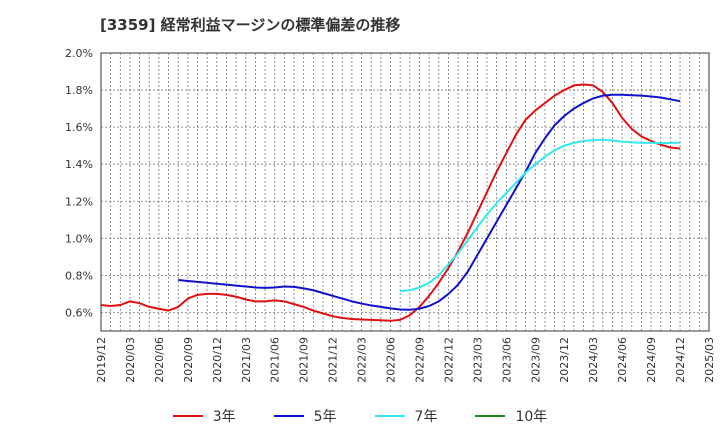  What do you see at coordinates (564, 360) in the screenshot?
I see `x-tick-label: 2023/12` at bounding box center [564, 360].